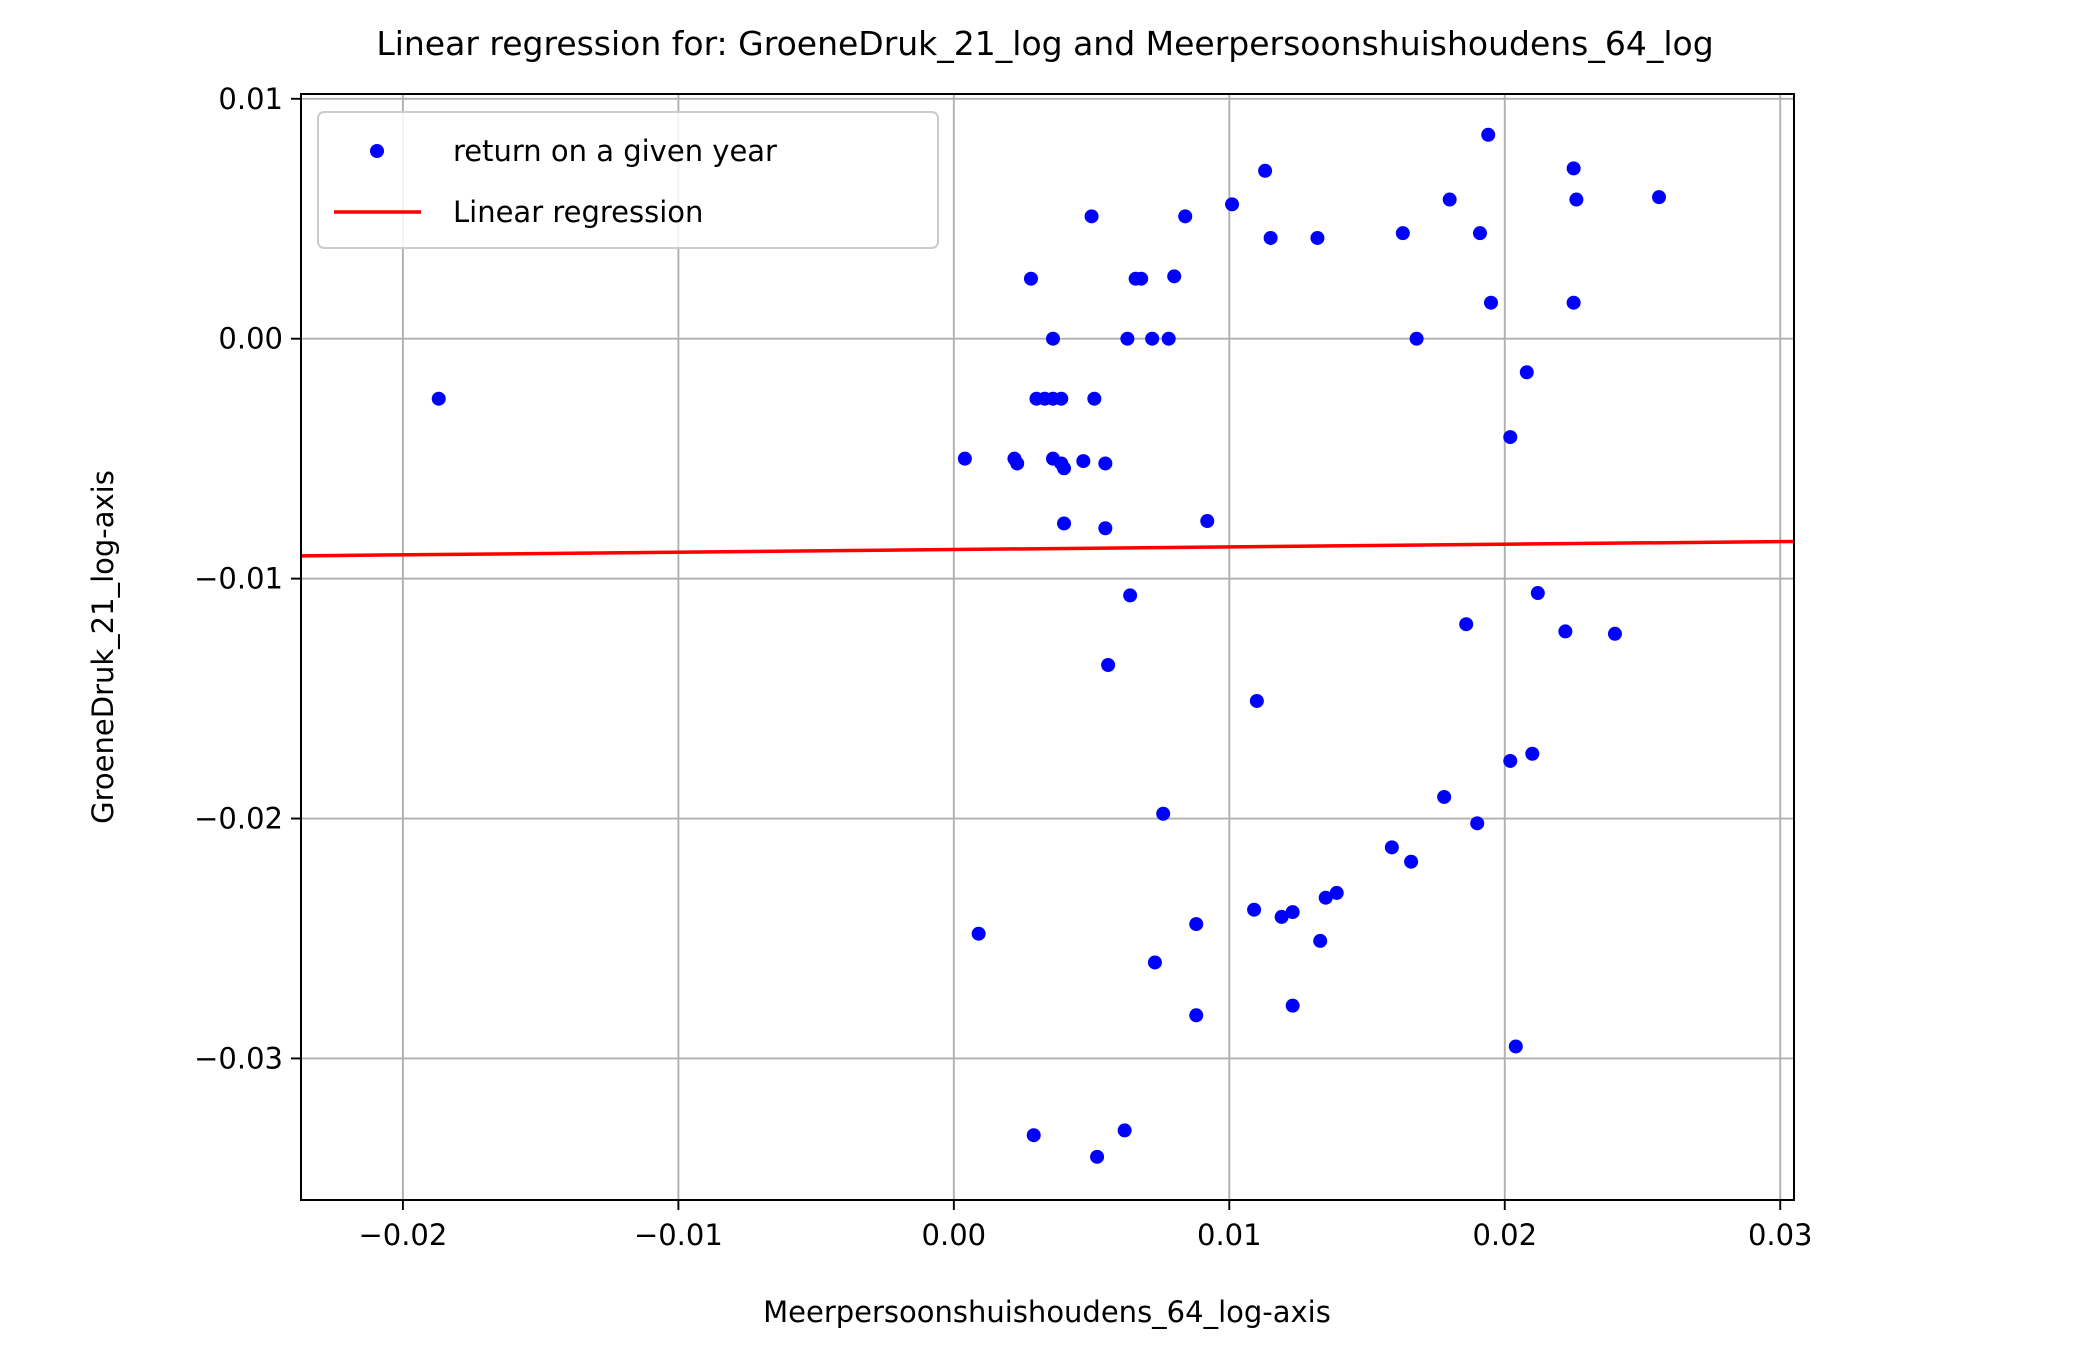 Image resolution: width=2087 pixels, height=1362 pixels. Describe the element at coordinates (678, 1235) in the screenshot. I see `x-tick-label: −0.01` at that location.